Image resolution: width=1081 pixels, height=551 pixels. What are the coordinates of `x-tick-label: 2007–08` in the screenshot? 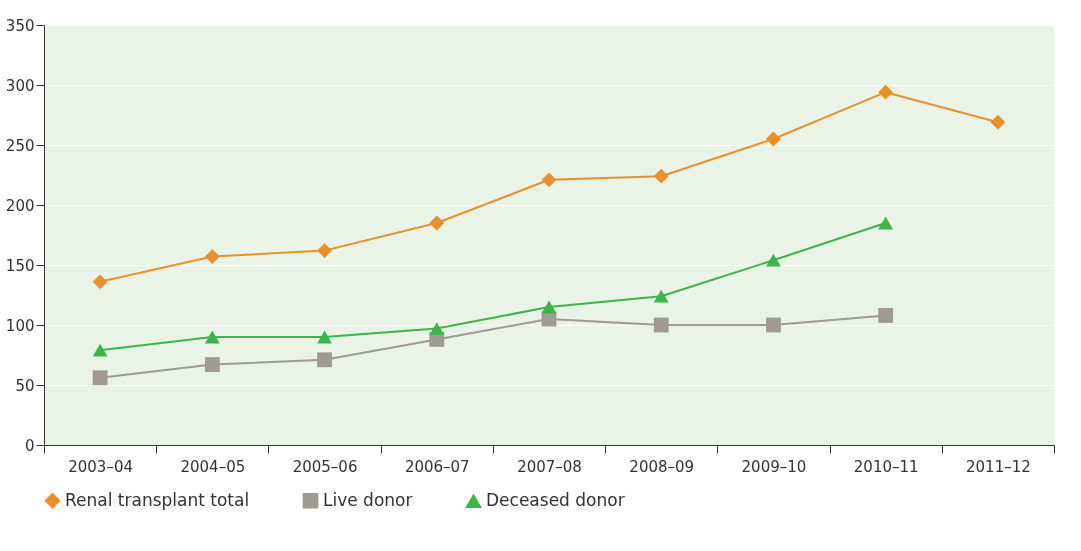 It's located at (549, 466).